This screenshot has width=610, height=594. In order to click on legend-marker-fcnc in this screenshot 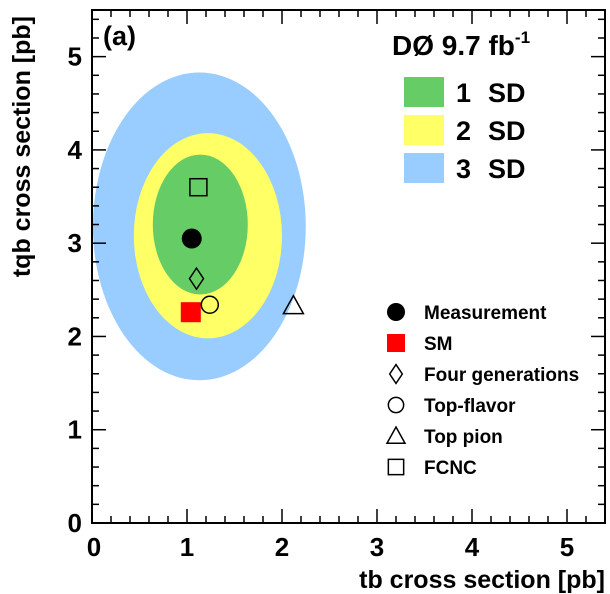, I will do `click(396, 467)`.